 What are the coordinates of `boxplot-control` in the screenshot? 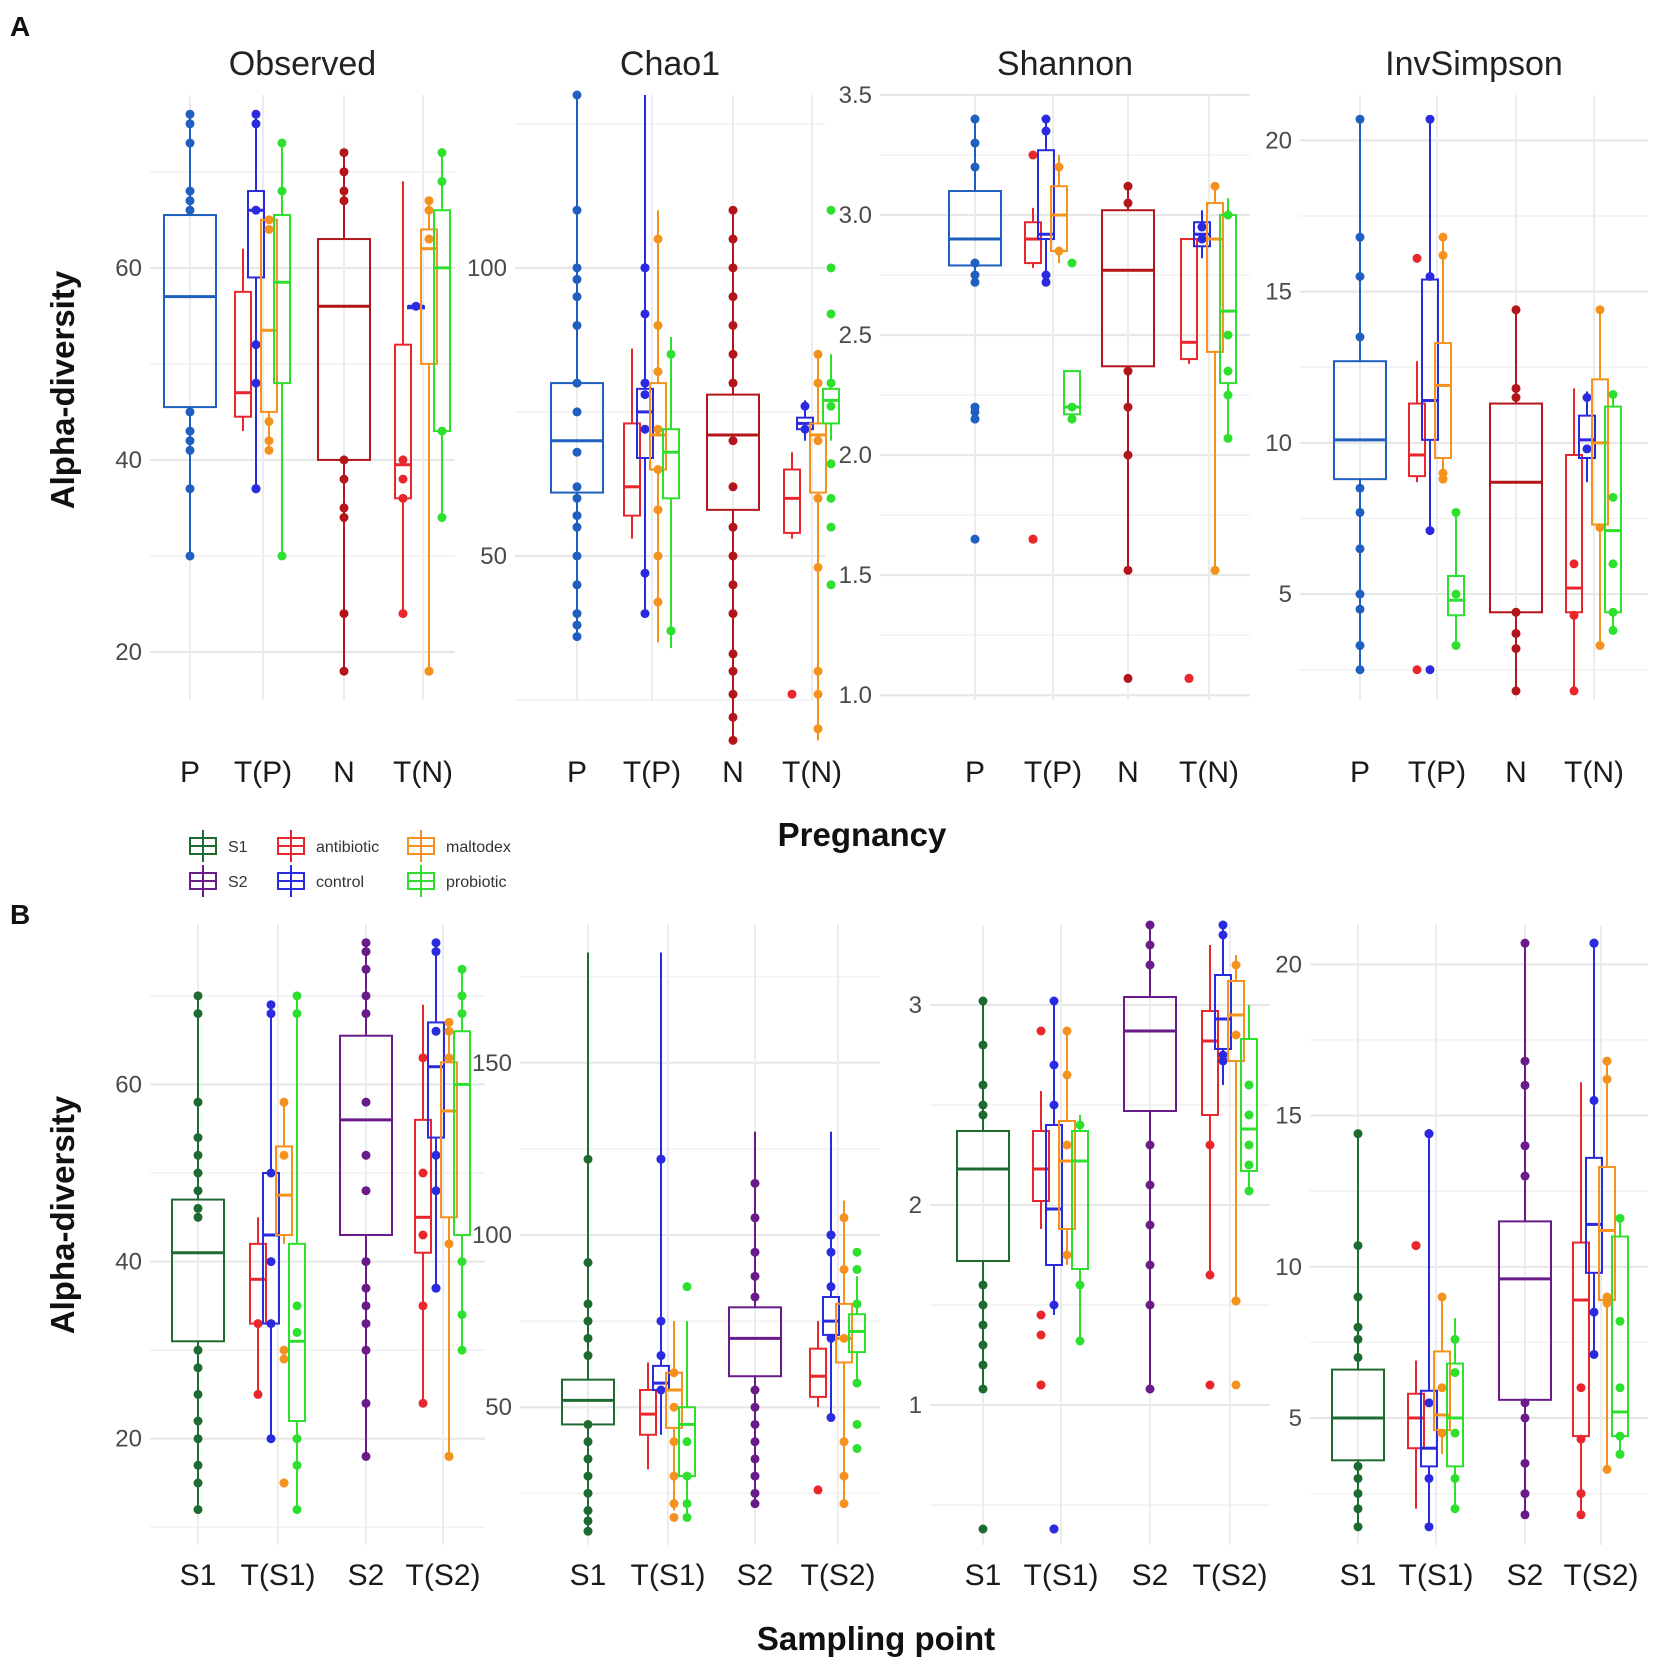 It's located at (645, 357).